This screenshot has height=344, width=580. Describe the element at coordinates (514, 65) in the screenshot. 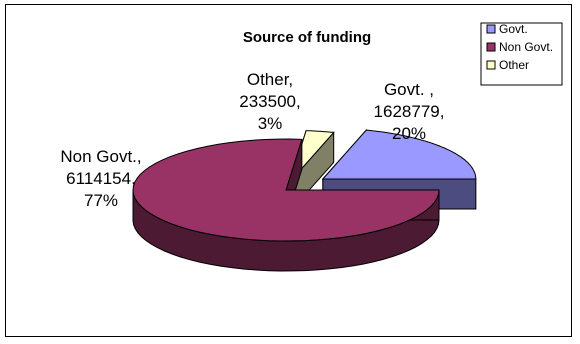

I see `legend-label: Other` at that location.